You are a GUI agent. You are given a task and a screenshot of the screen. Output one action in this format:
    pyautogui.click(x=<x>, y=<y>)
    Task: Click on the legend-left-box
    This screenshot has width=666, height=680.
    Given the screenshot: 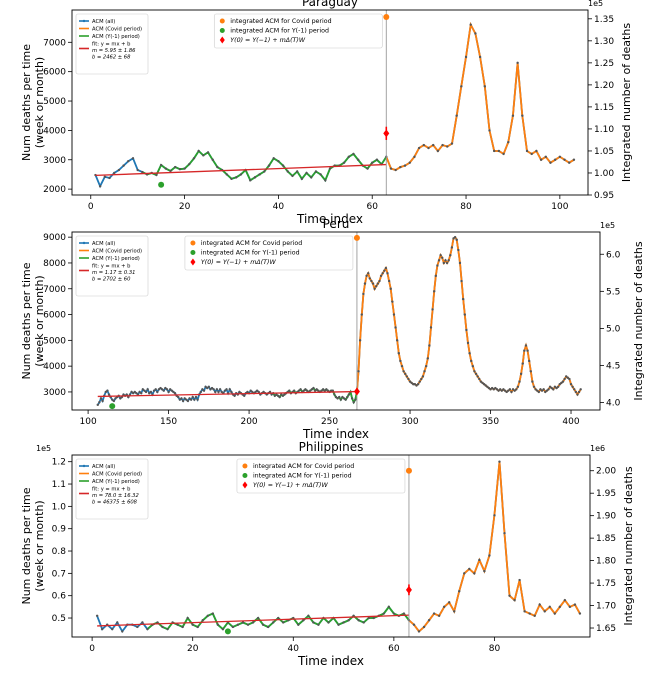 What is the action you would take?
    pyautogui.click(x=112, y=266)
    